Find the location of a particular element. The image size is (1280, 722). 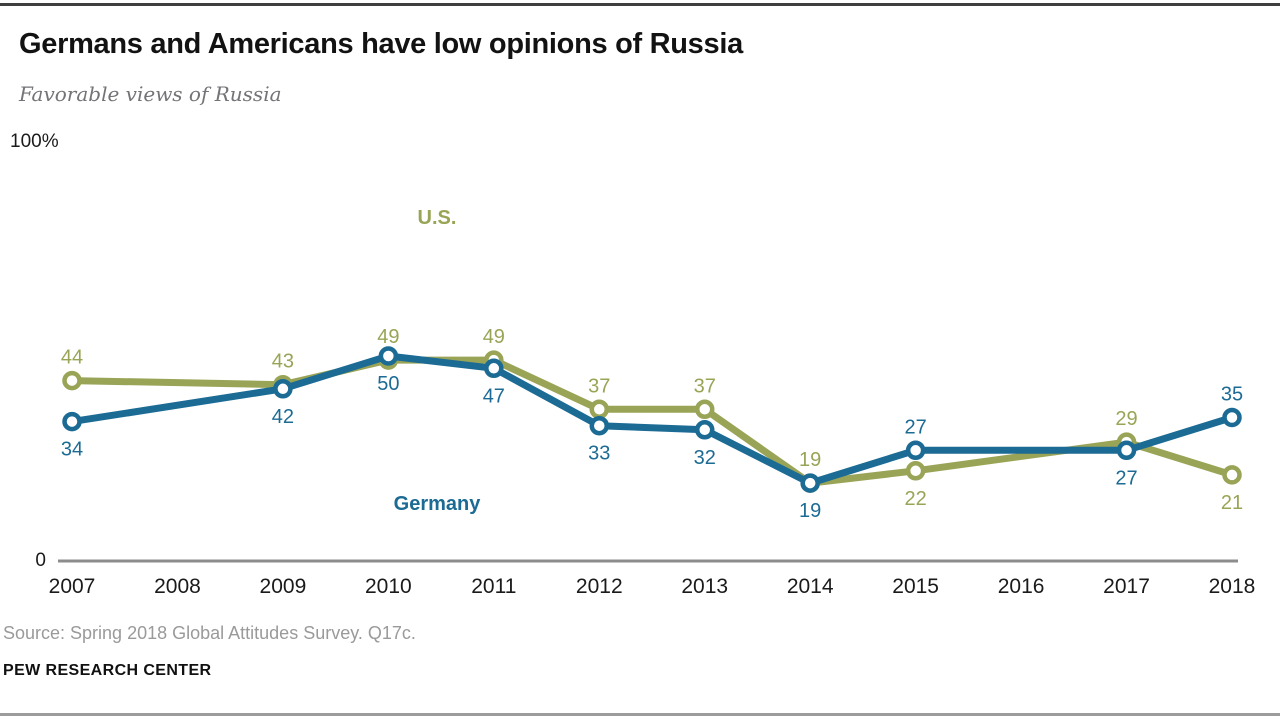

germany-value-label-2015: 27 is located at coordinates (916, 427).